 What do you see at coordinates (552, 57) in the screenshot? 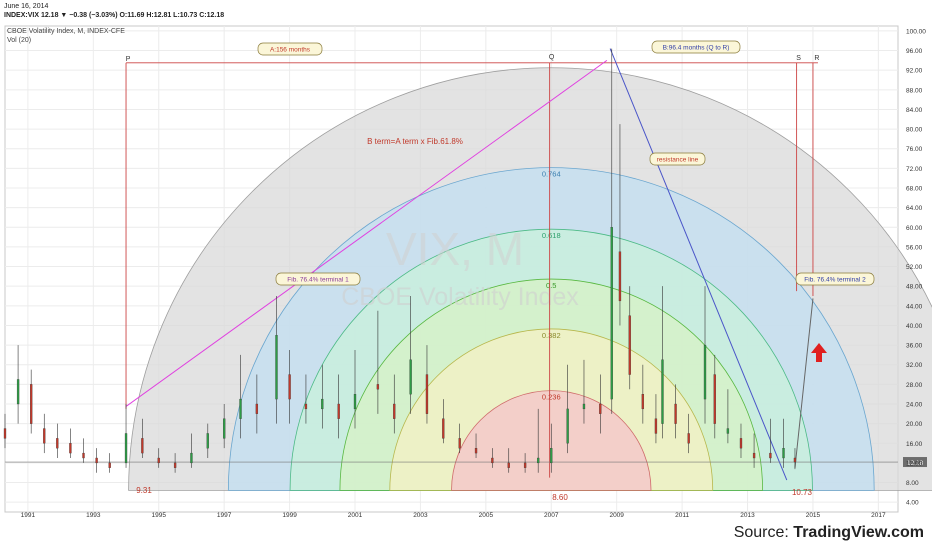
I see `point-q-label: Q` at bounding box center [552, 57].